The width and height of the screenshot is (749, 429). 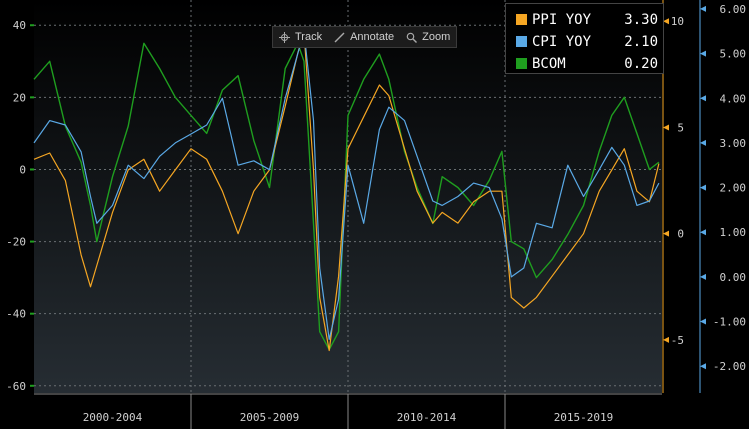 I want to click on right-outer-axis-tick-label: 3.00, so click(x=733, y=143).